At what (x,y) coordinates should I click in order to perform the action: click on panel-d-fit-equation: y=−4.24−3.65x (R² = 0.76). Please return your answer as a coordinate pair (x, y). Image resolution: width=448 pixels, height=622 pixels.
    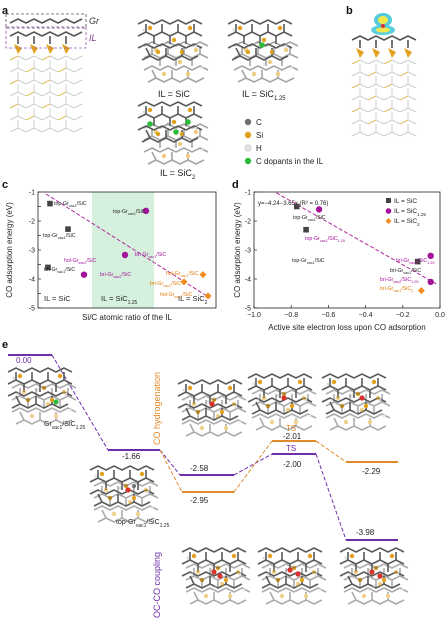
    Looking at the image, I should click on (293, 204).